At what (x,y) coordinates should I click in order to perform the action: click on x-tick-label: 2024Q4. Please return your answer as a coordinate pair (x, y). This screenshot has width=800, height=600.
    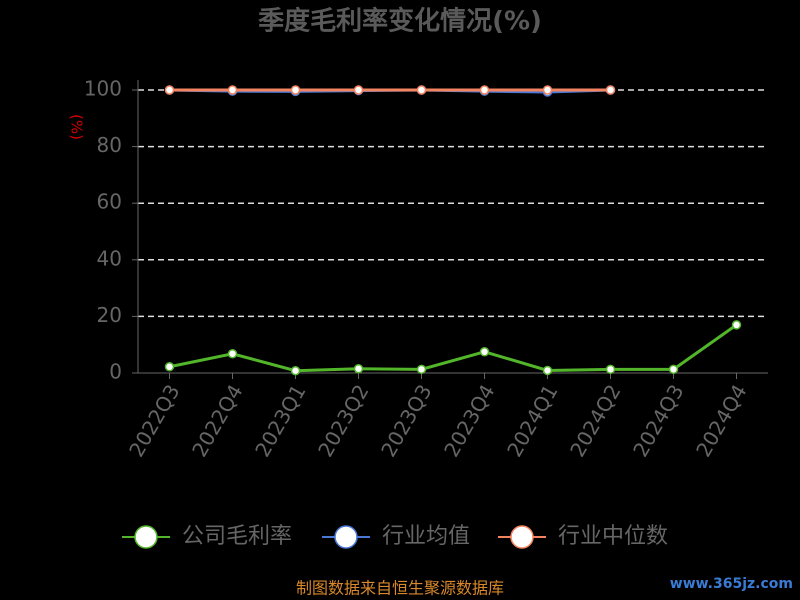
    Looking at the image, I should click on (721, 420).